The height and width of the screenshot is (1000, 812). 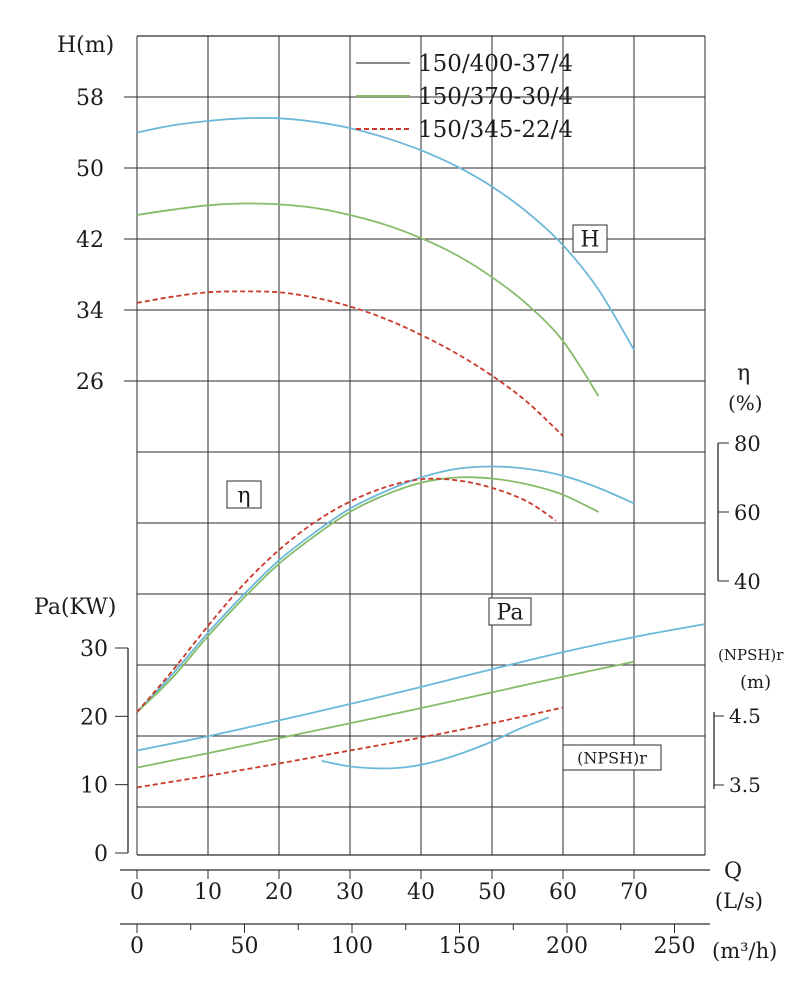 I want to click on curve-label-h: H, so click(x=589, y=239).